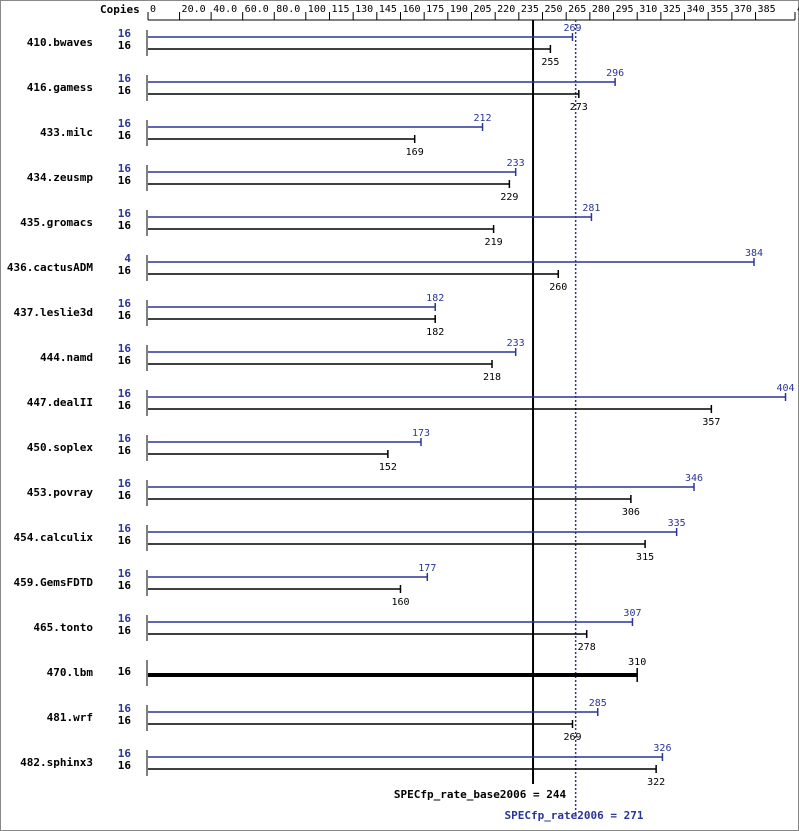 The image size is (799, 831). What do you see at coordinates (754, 253) in the screenshot?
I see `value-label: 384` at bounding box center [754, 253].